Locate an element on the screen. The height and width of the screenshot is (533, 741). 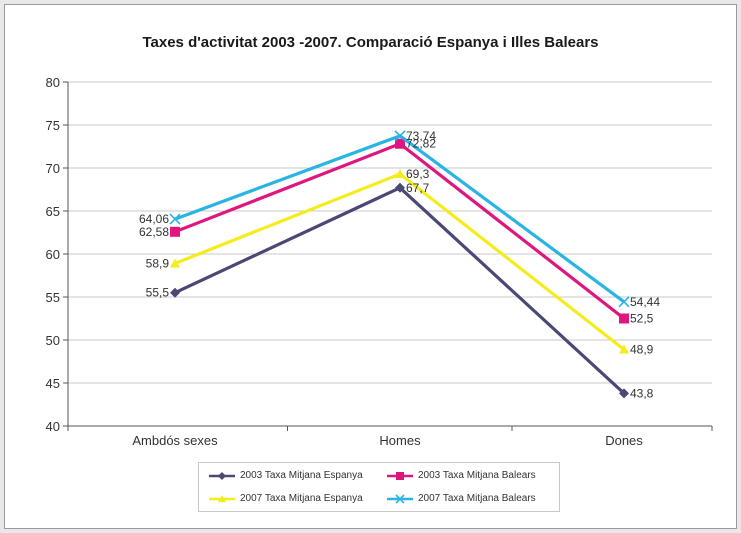
y-tick-label: 65 is located at coordinates (53, 211).